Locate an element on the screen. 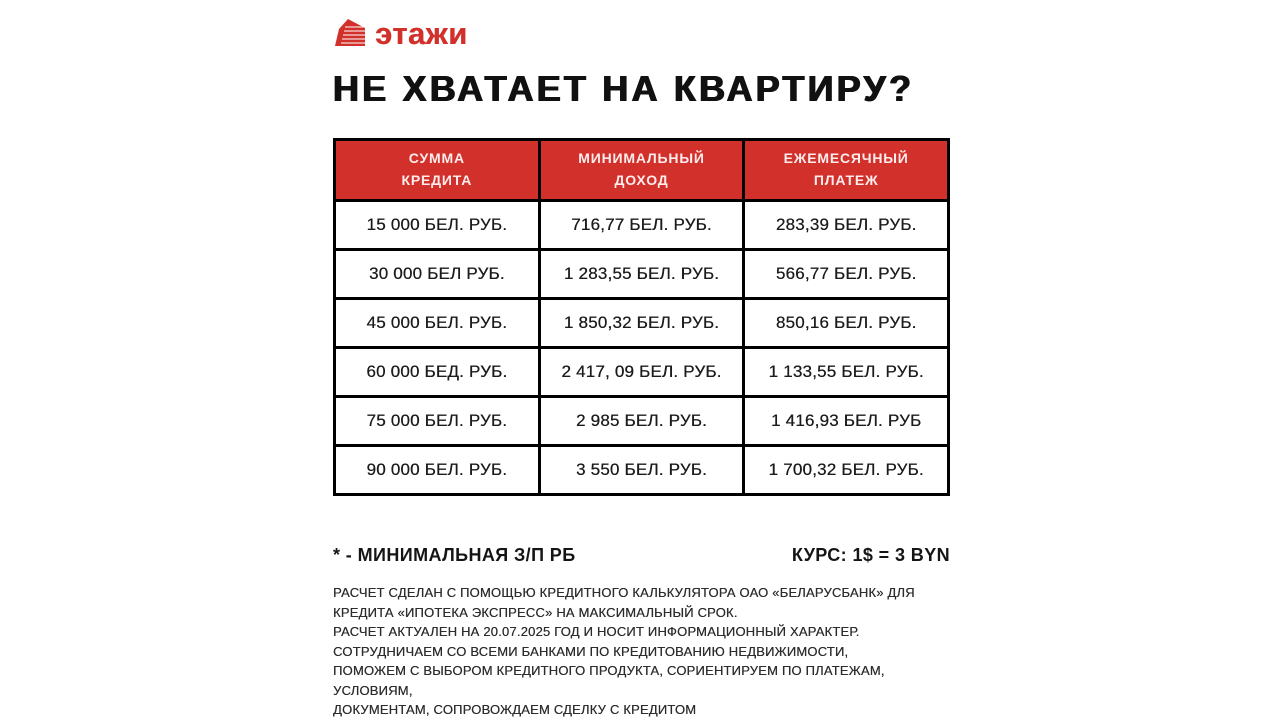 This screenshot has height=720, width=1280. brand-logo: этажи is located at coordinates (400, 33).